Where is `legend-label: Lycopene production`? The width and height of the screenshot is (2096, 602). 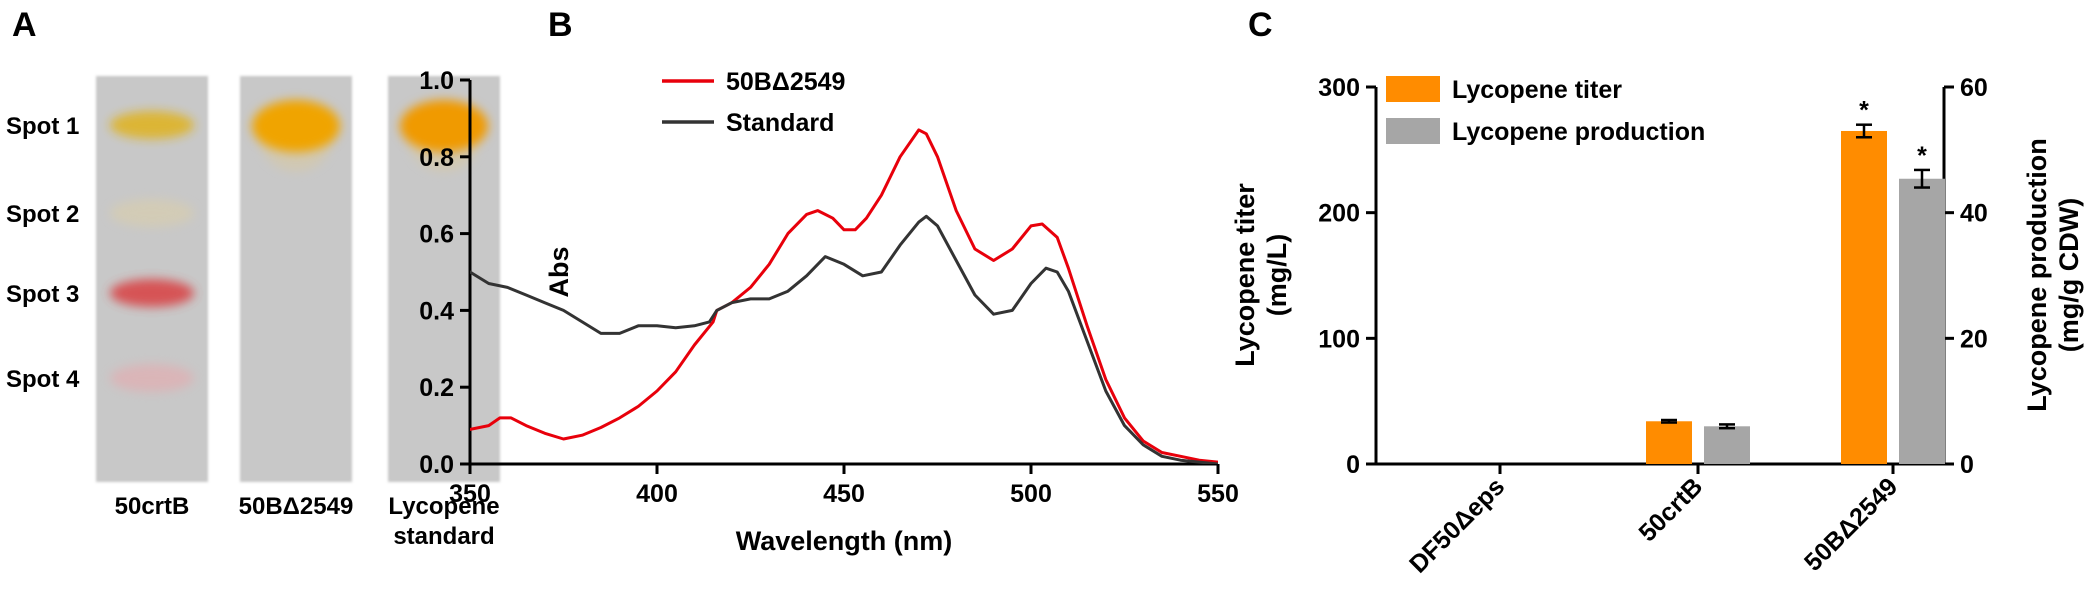 legend-label: Lycopene production is located at coordinates (1578, 132).